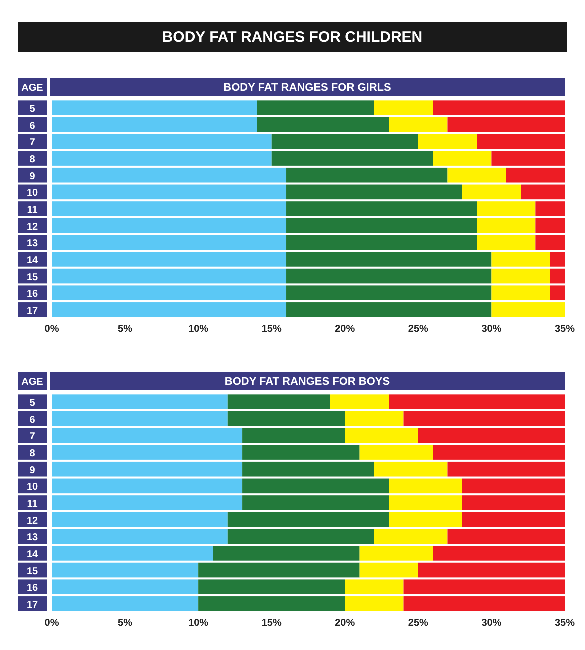  Describe the element at coordinates (32, 278) in the screenshot. I see `y-tick-label: 15` at that location.